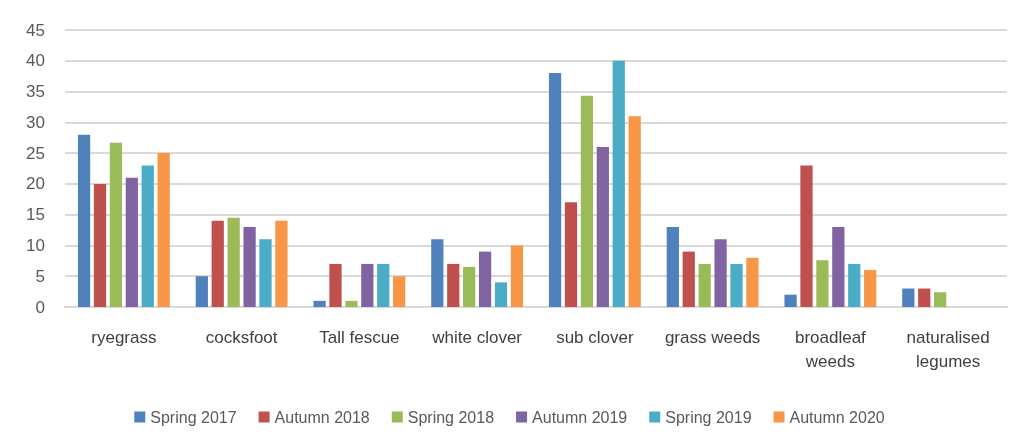 This screenshot has height=442, width=1019. Describe the element at coordinates (35, 61) in the screenshot. I see `y-tick-label: 40` at that location.